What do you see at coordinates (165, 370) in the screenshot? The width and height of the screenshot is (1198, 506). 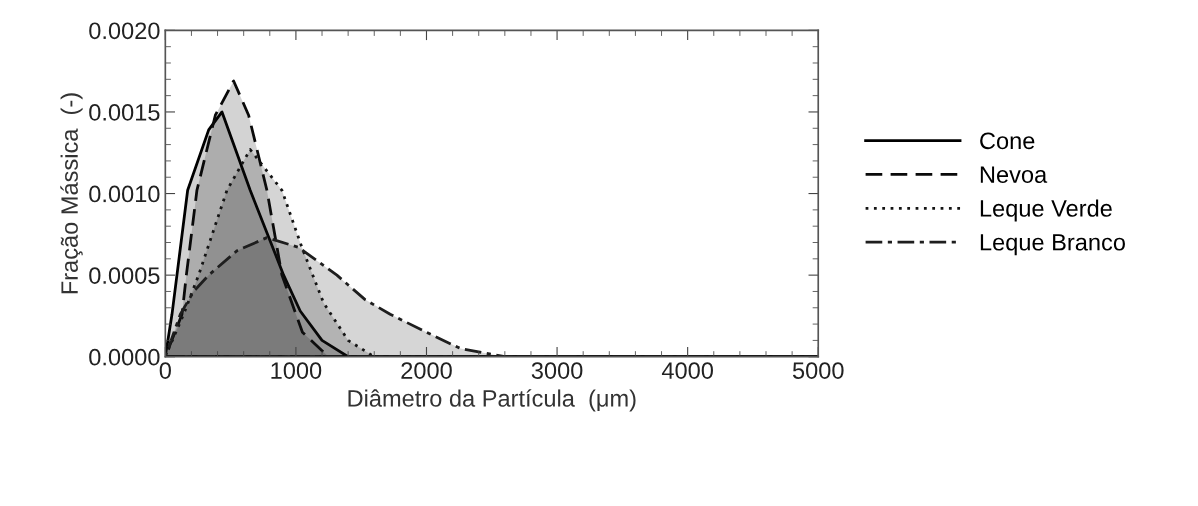 I see `x-tick-label: 0` at bounding box center [165, 370].